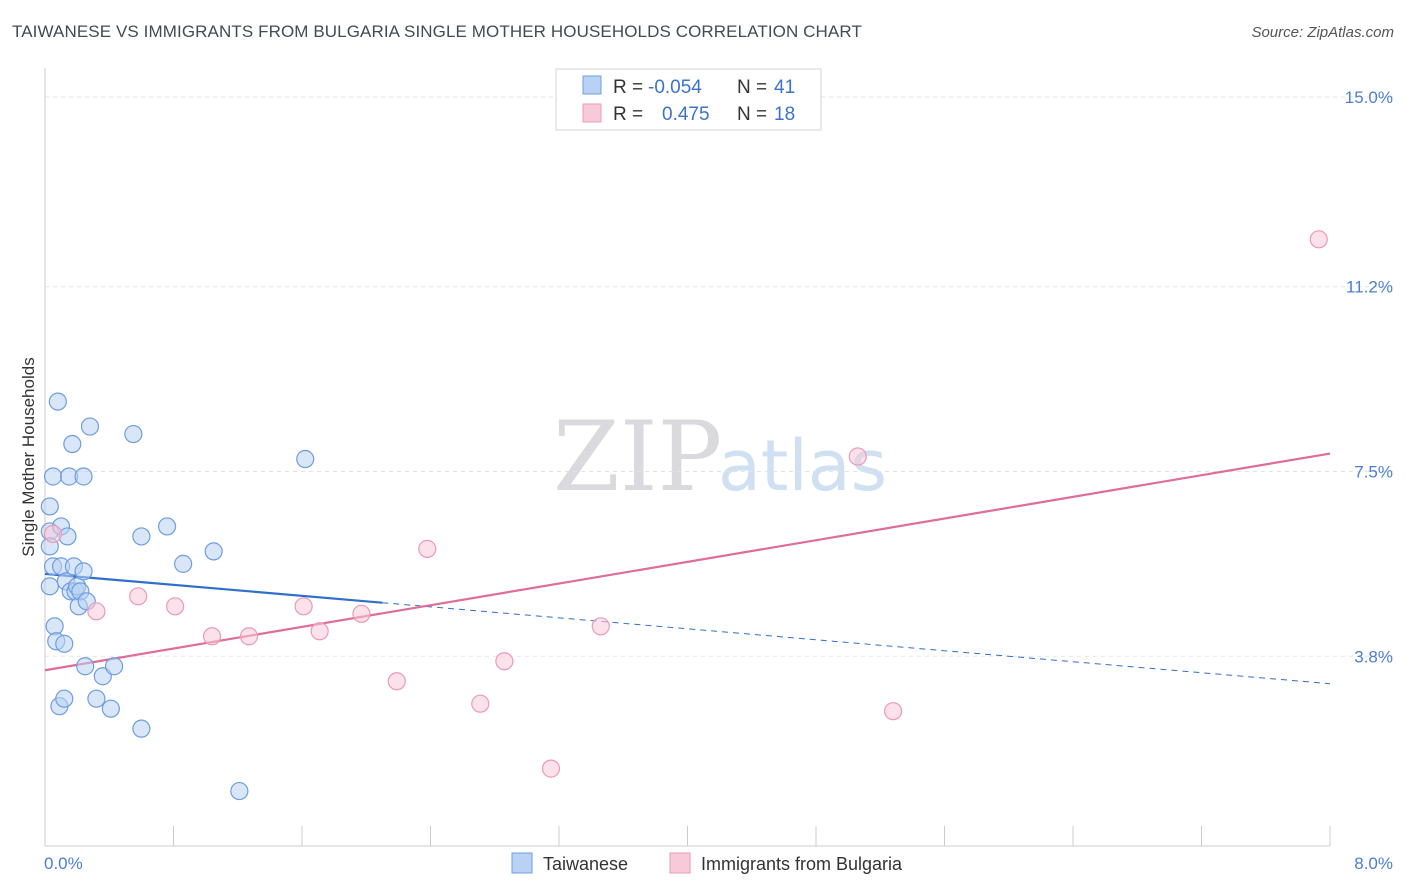  I want to click on series-legend-label-taiwanese: Taiwanese, so click(585, 864).